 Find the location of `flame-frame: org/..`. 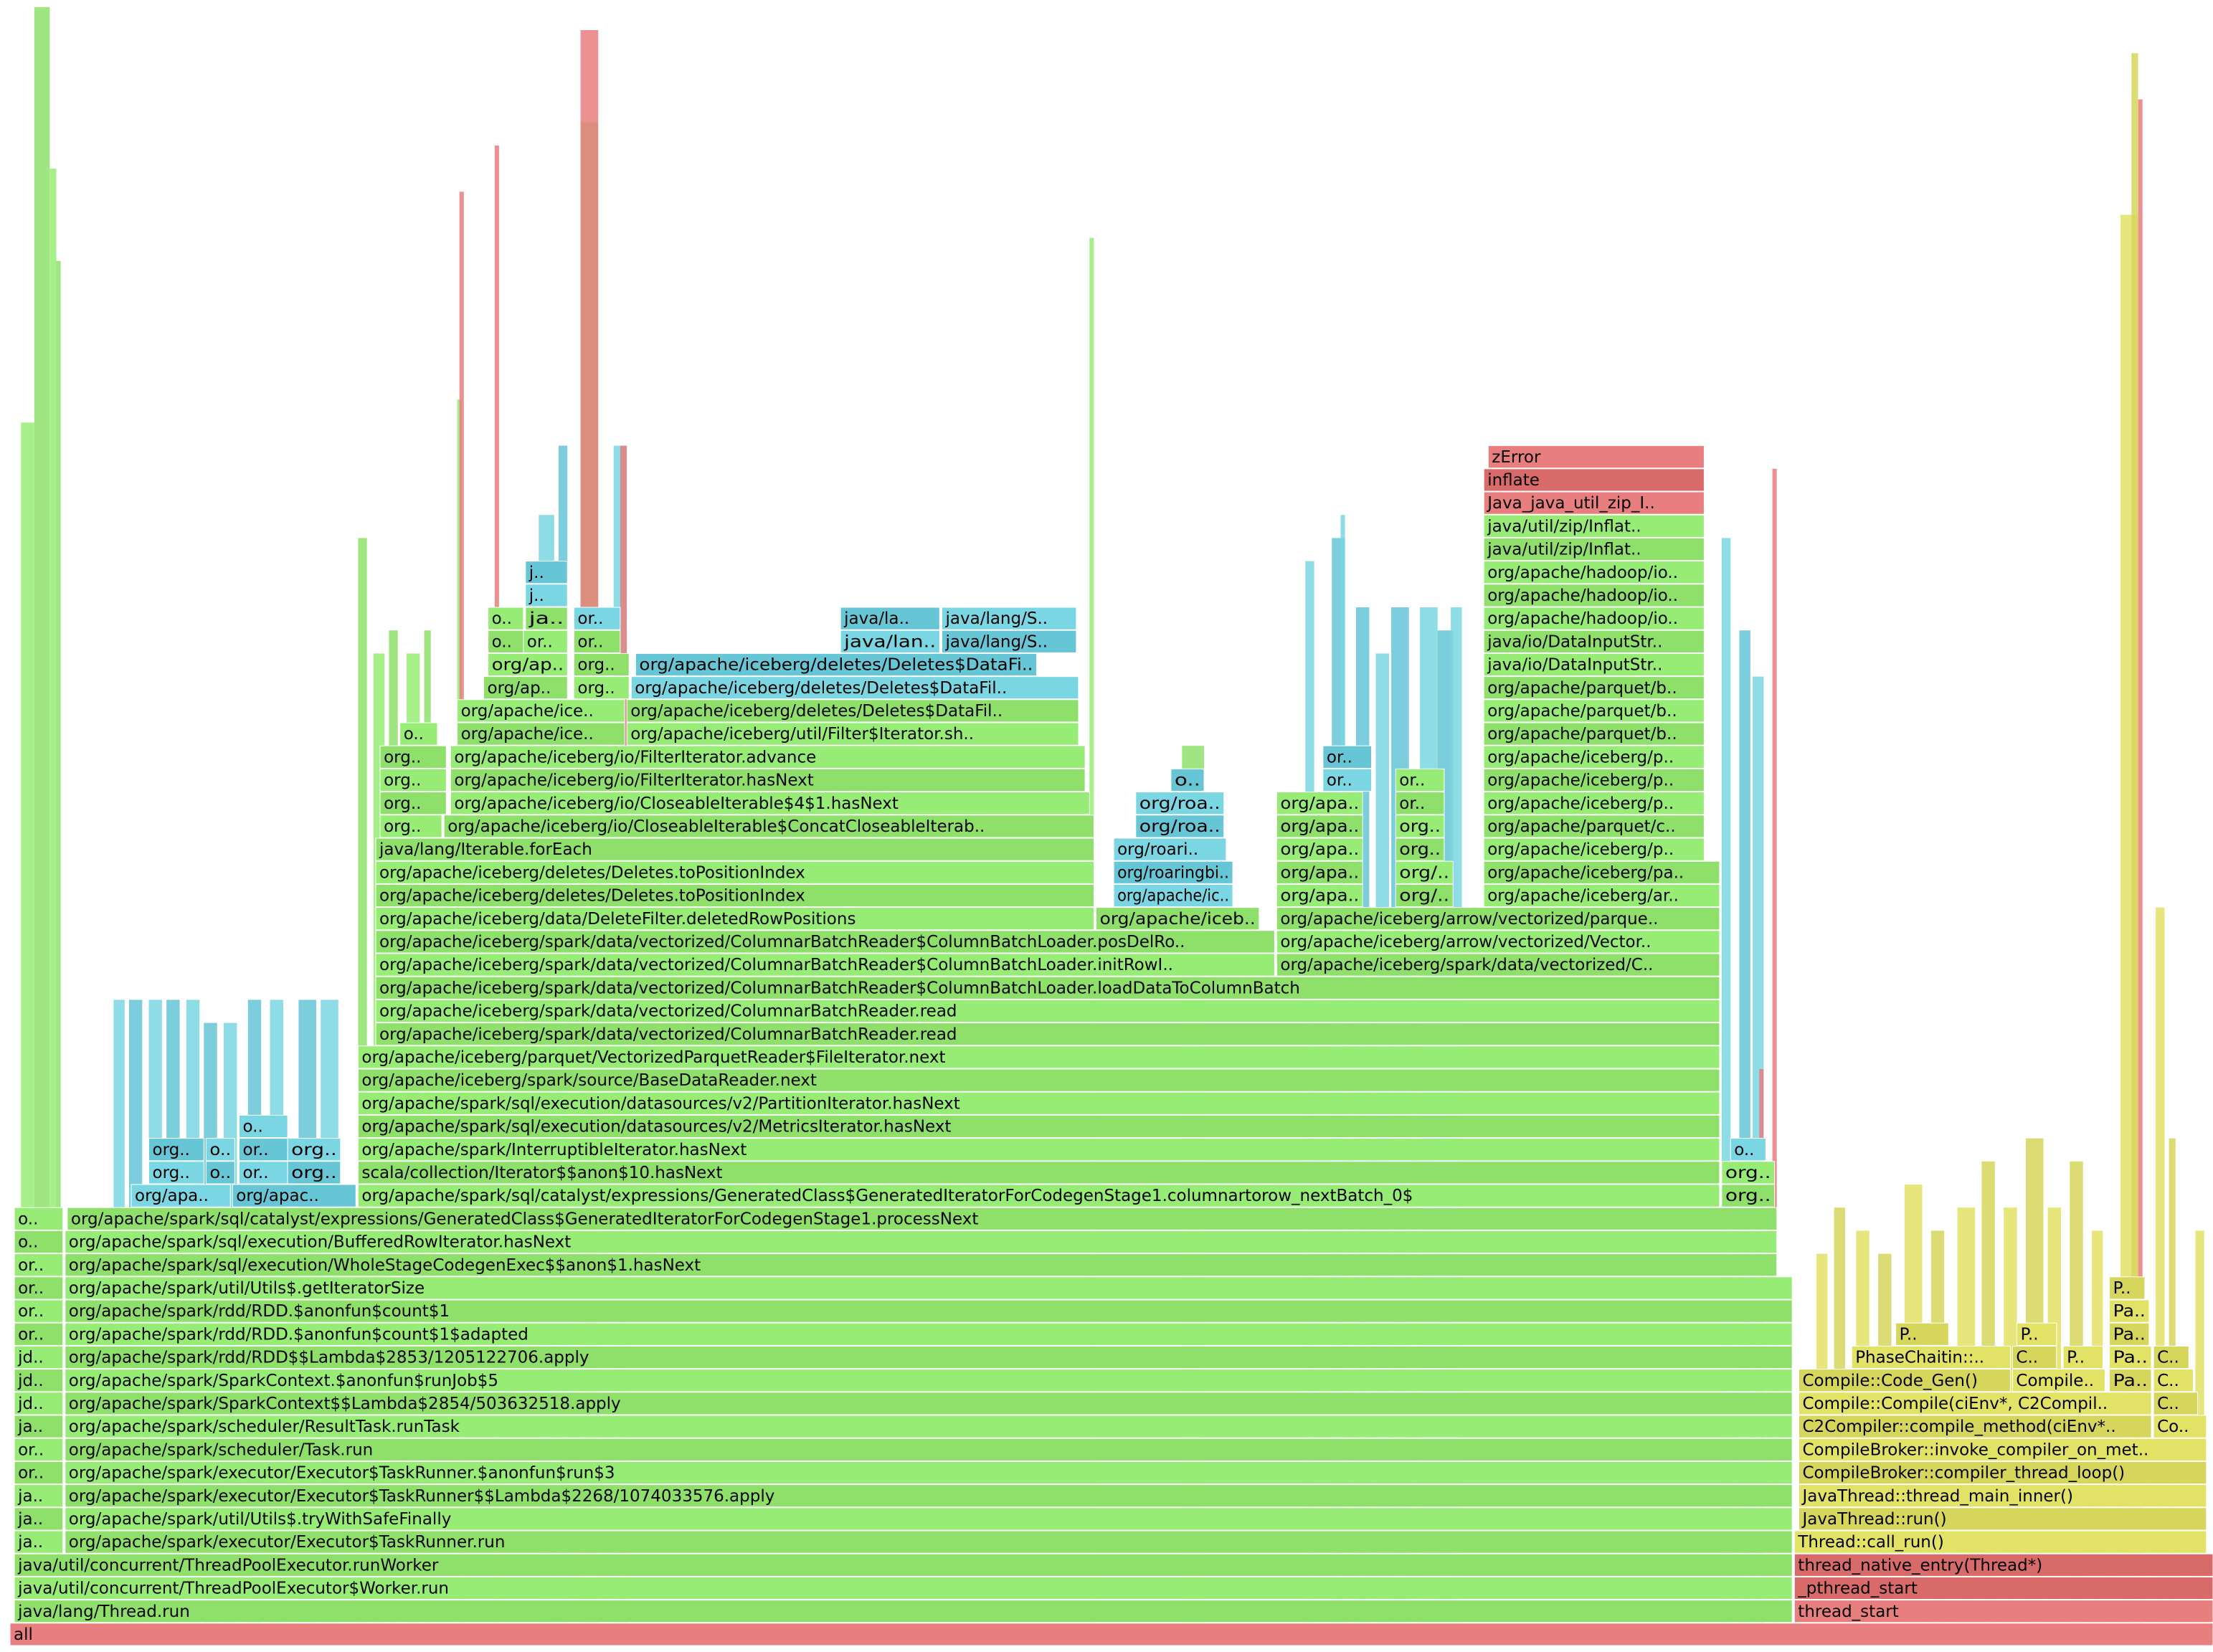

flame-frame: org/.. is located at coordinates (1424, 895).